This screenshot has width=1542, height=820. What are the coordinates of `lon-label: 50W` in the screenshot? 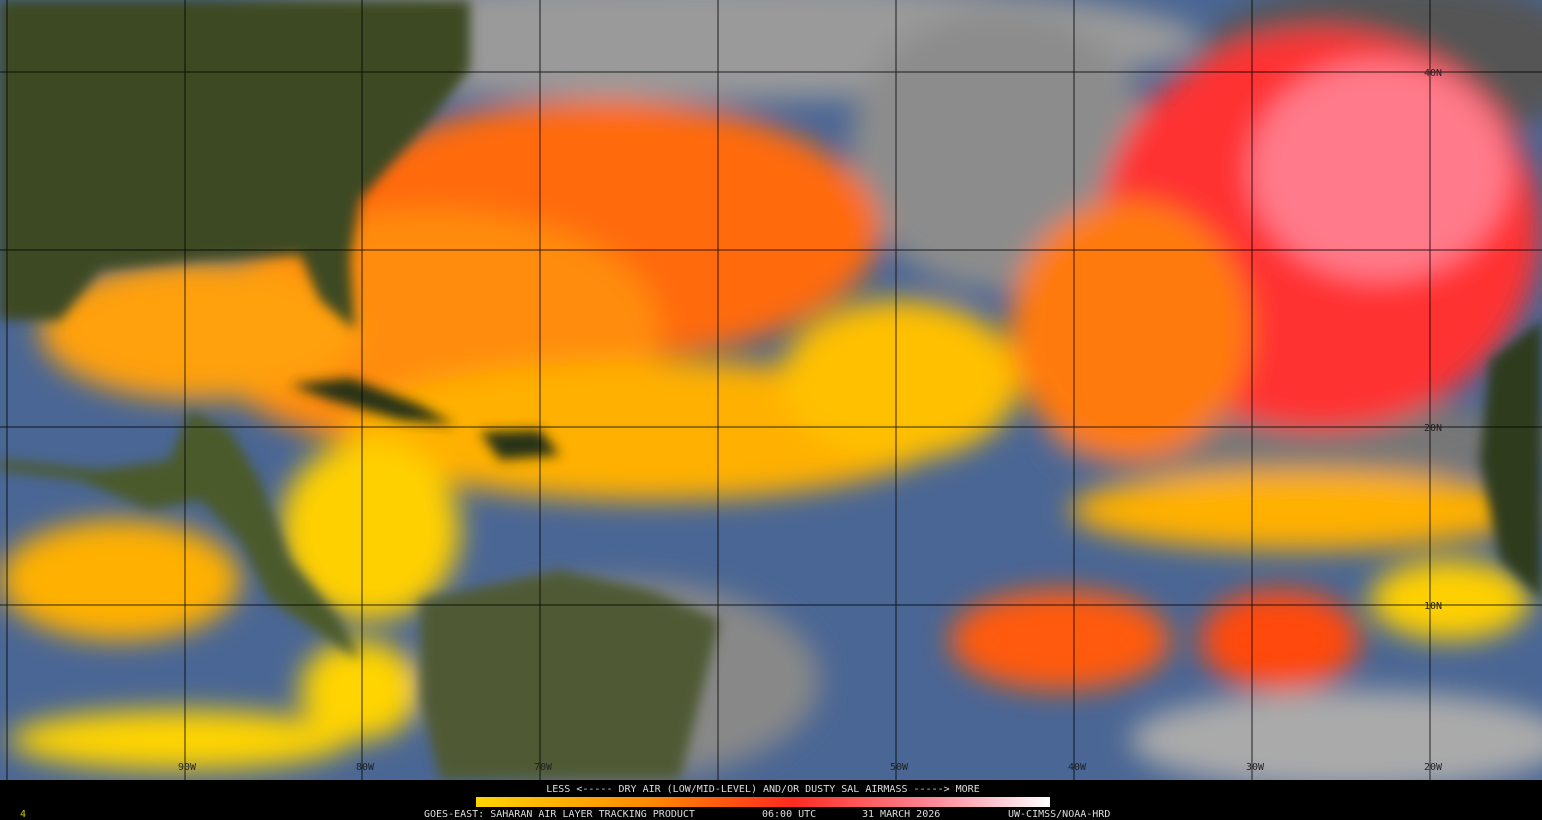 It's located at (899, 767).